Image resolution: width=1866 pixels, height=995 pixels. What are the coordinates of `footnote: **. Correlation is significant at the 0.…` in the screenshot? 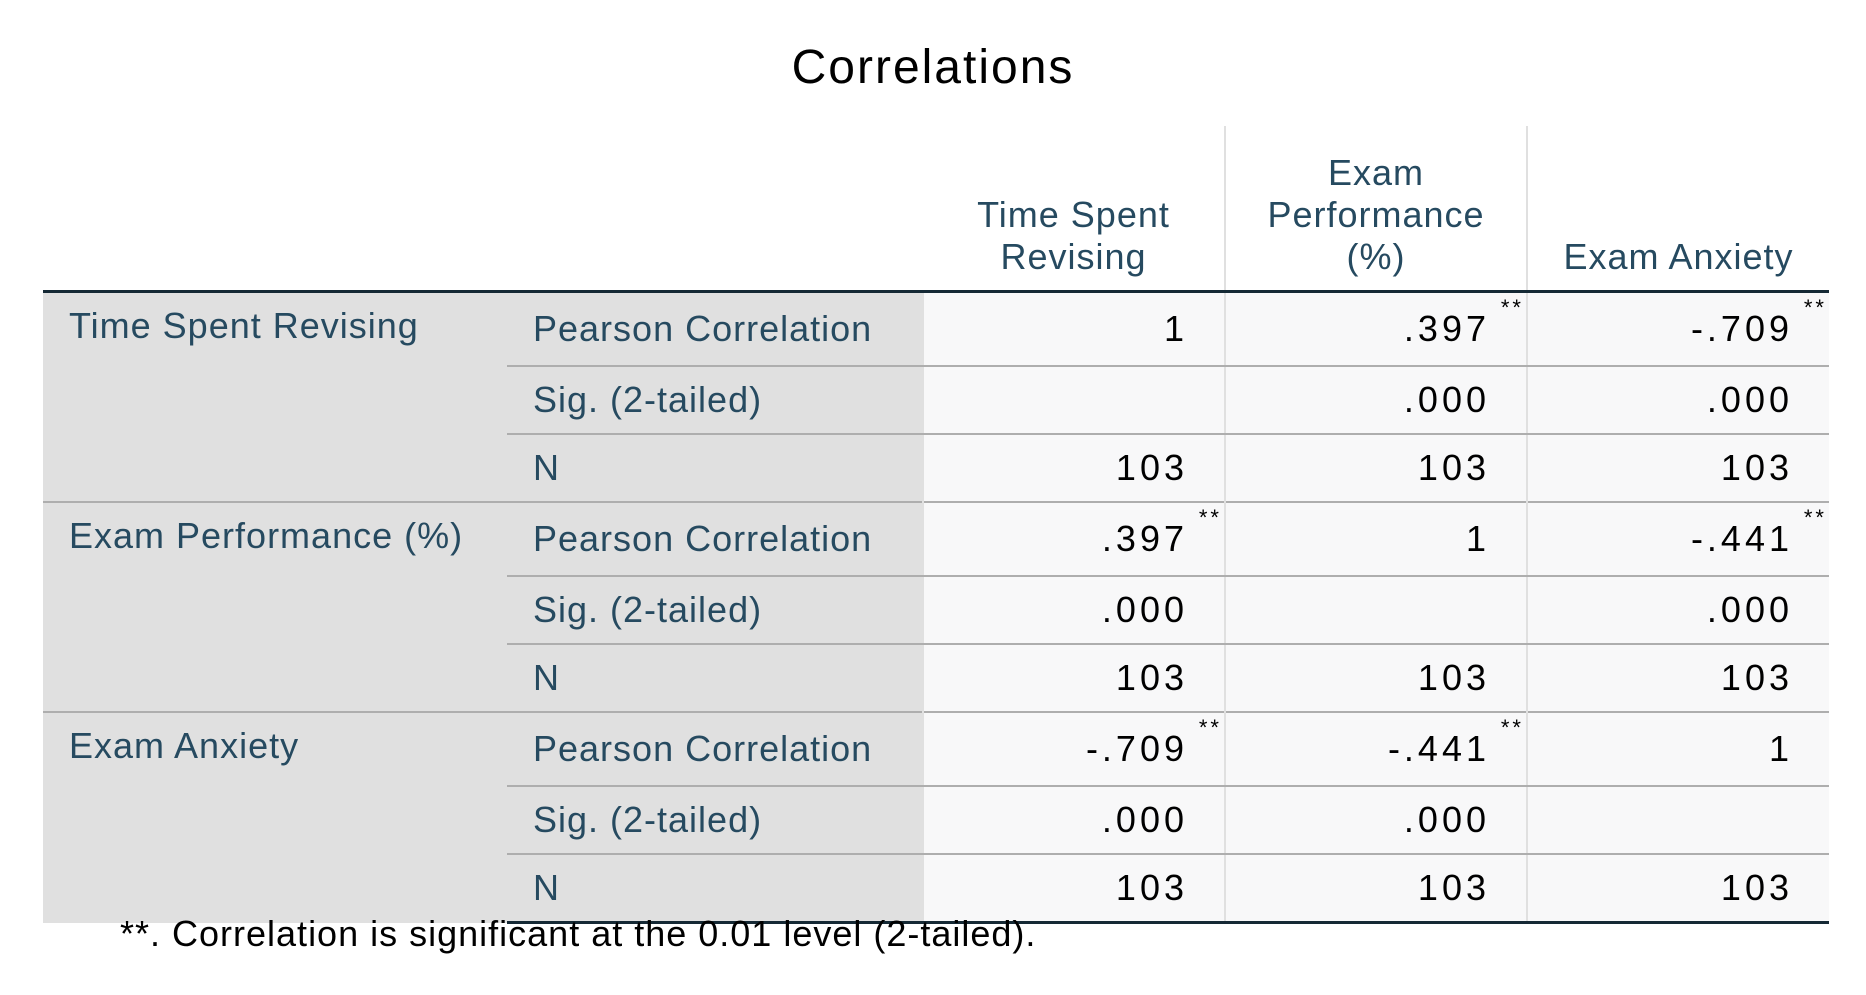 It's located at (578, 933).